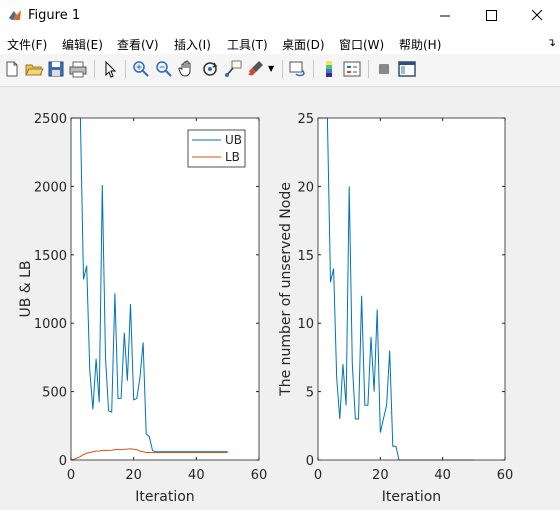 This screenshot has width=560, height=510. I want to click on zoom-out-icon, so click(164, 69).